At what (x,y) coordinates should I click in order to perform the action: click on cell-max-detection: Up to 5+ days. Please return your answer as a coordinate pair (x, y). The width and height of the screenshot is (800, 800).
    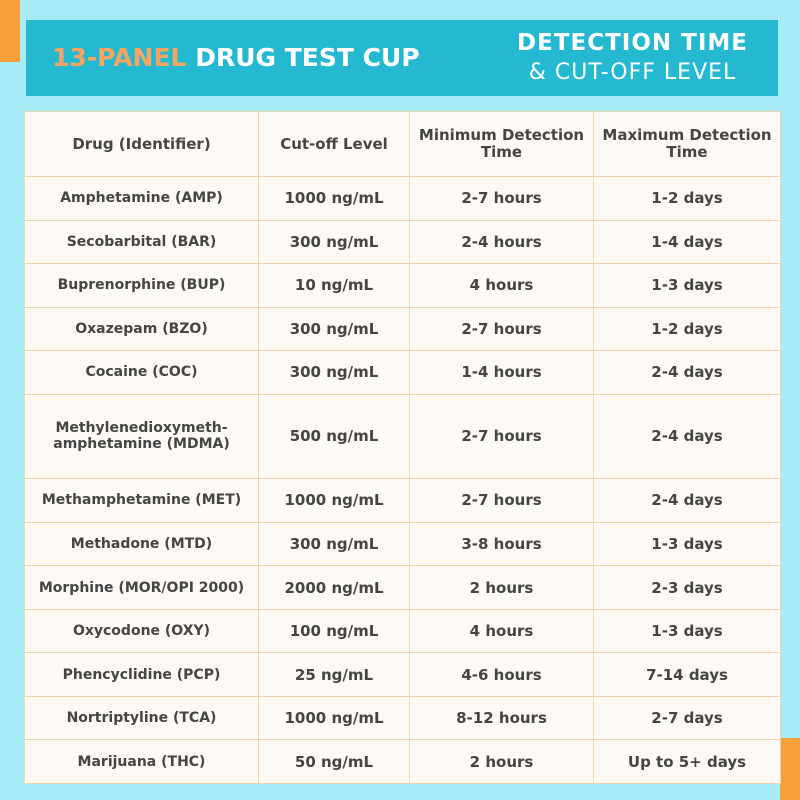
    Looking at the image, I should click on (687, 761).